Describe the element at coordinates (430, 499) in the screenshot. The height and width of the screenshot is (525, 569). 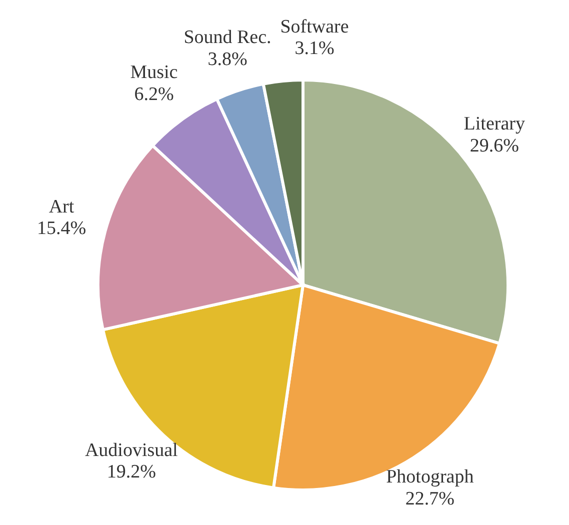
I see `data-label: 22.7%` at that location.